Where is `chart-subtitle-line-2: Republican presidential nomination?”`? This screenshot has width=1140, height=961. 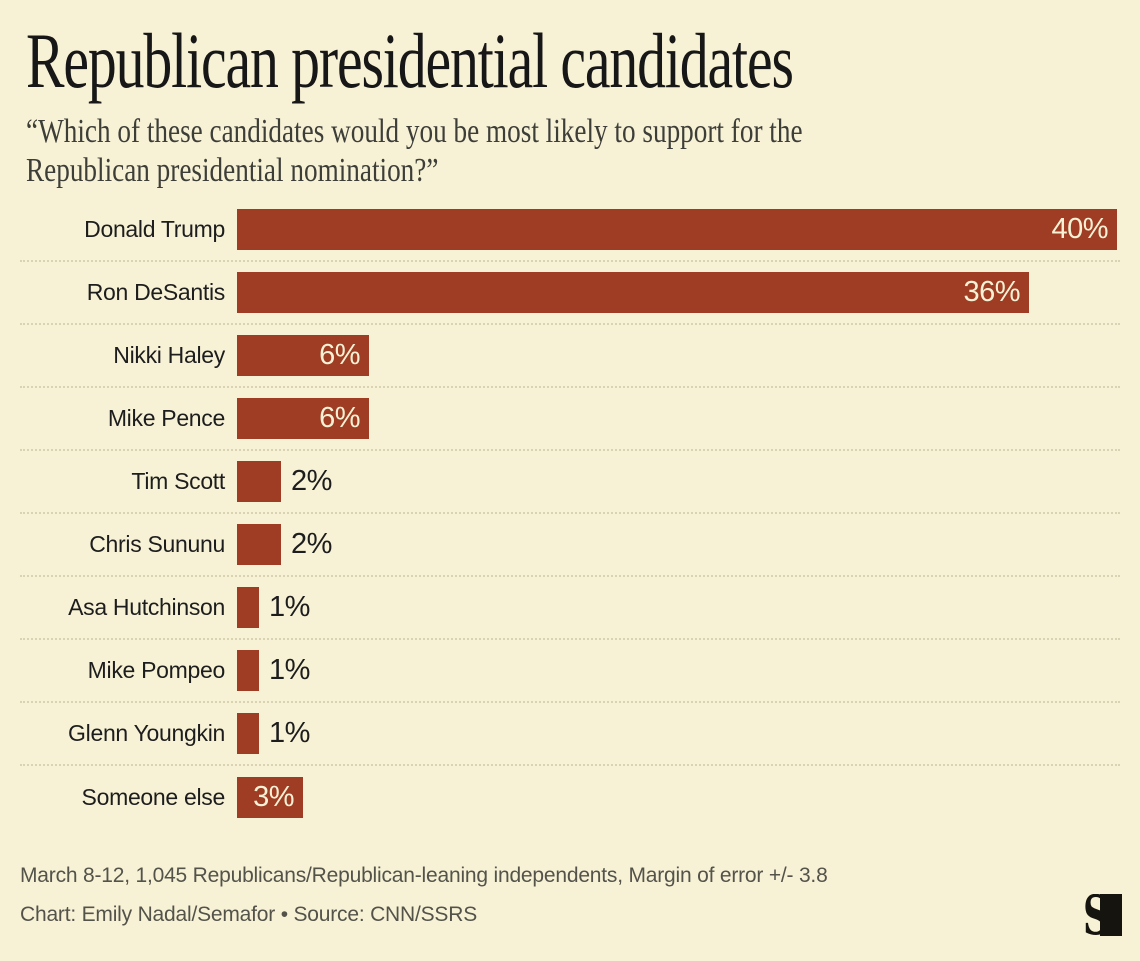
chart-subtitle-line-2: Republican presidential nomination?” is located at coordinates (232, 170).